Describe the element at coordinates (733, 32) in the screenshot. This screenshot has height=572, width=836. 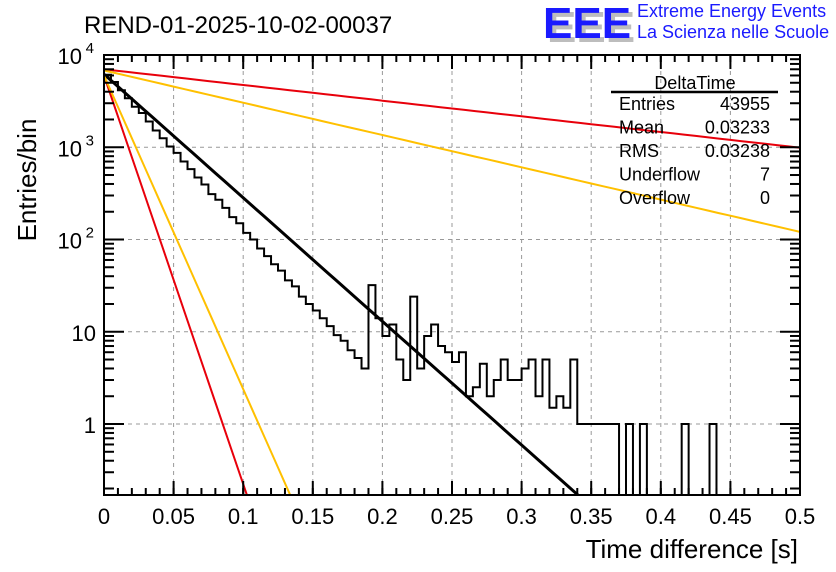
I see `logo-line2: La Scienza nelle Scuole` at that location.